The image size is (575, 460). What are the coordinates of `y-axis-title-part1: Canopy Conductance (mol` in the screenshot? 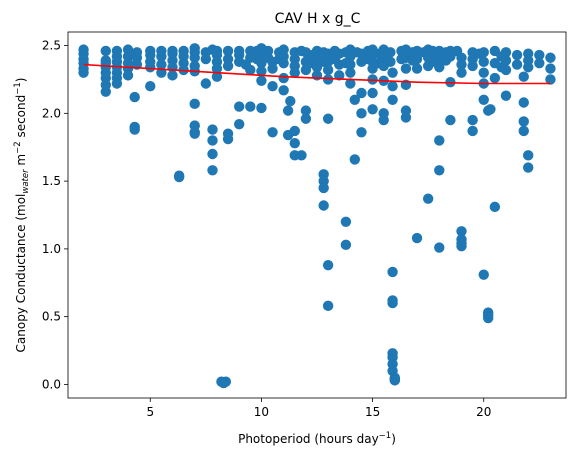 It's located at (21, 273).